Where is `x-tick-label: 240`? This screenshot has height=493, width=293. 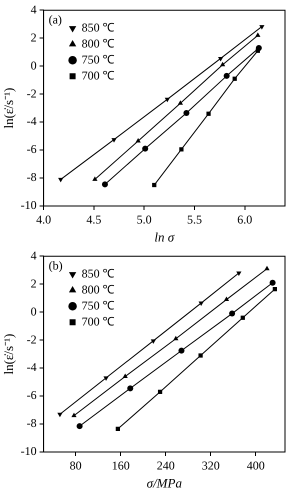
x-tick-label: 240 is located at coordinates (165, 465).